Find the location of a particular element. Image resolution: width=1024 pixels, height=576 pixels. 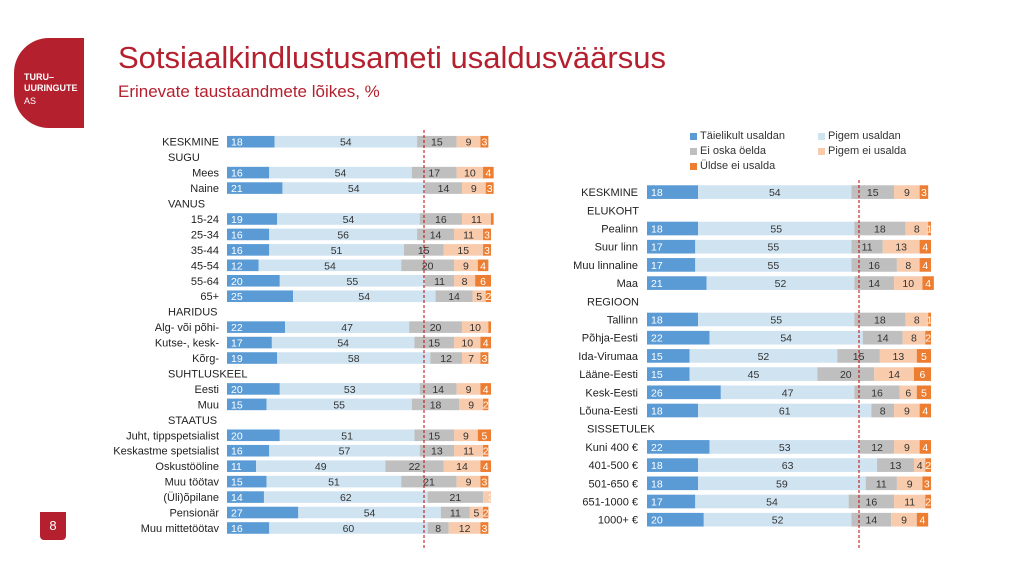

category-label: Oskustööline is located at coordinates (187, 467).